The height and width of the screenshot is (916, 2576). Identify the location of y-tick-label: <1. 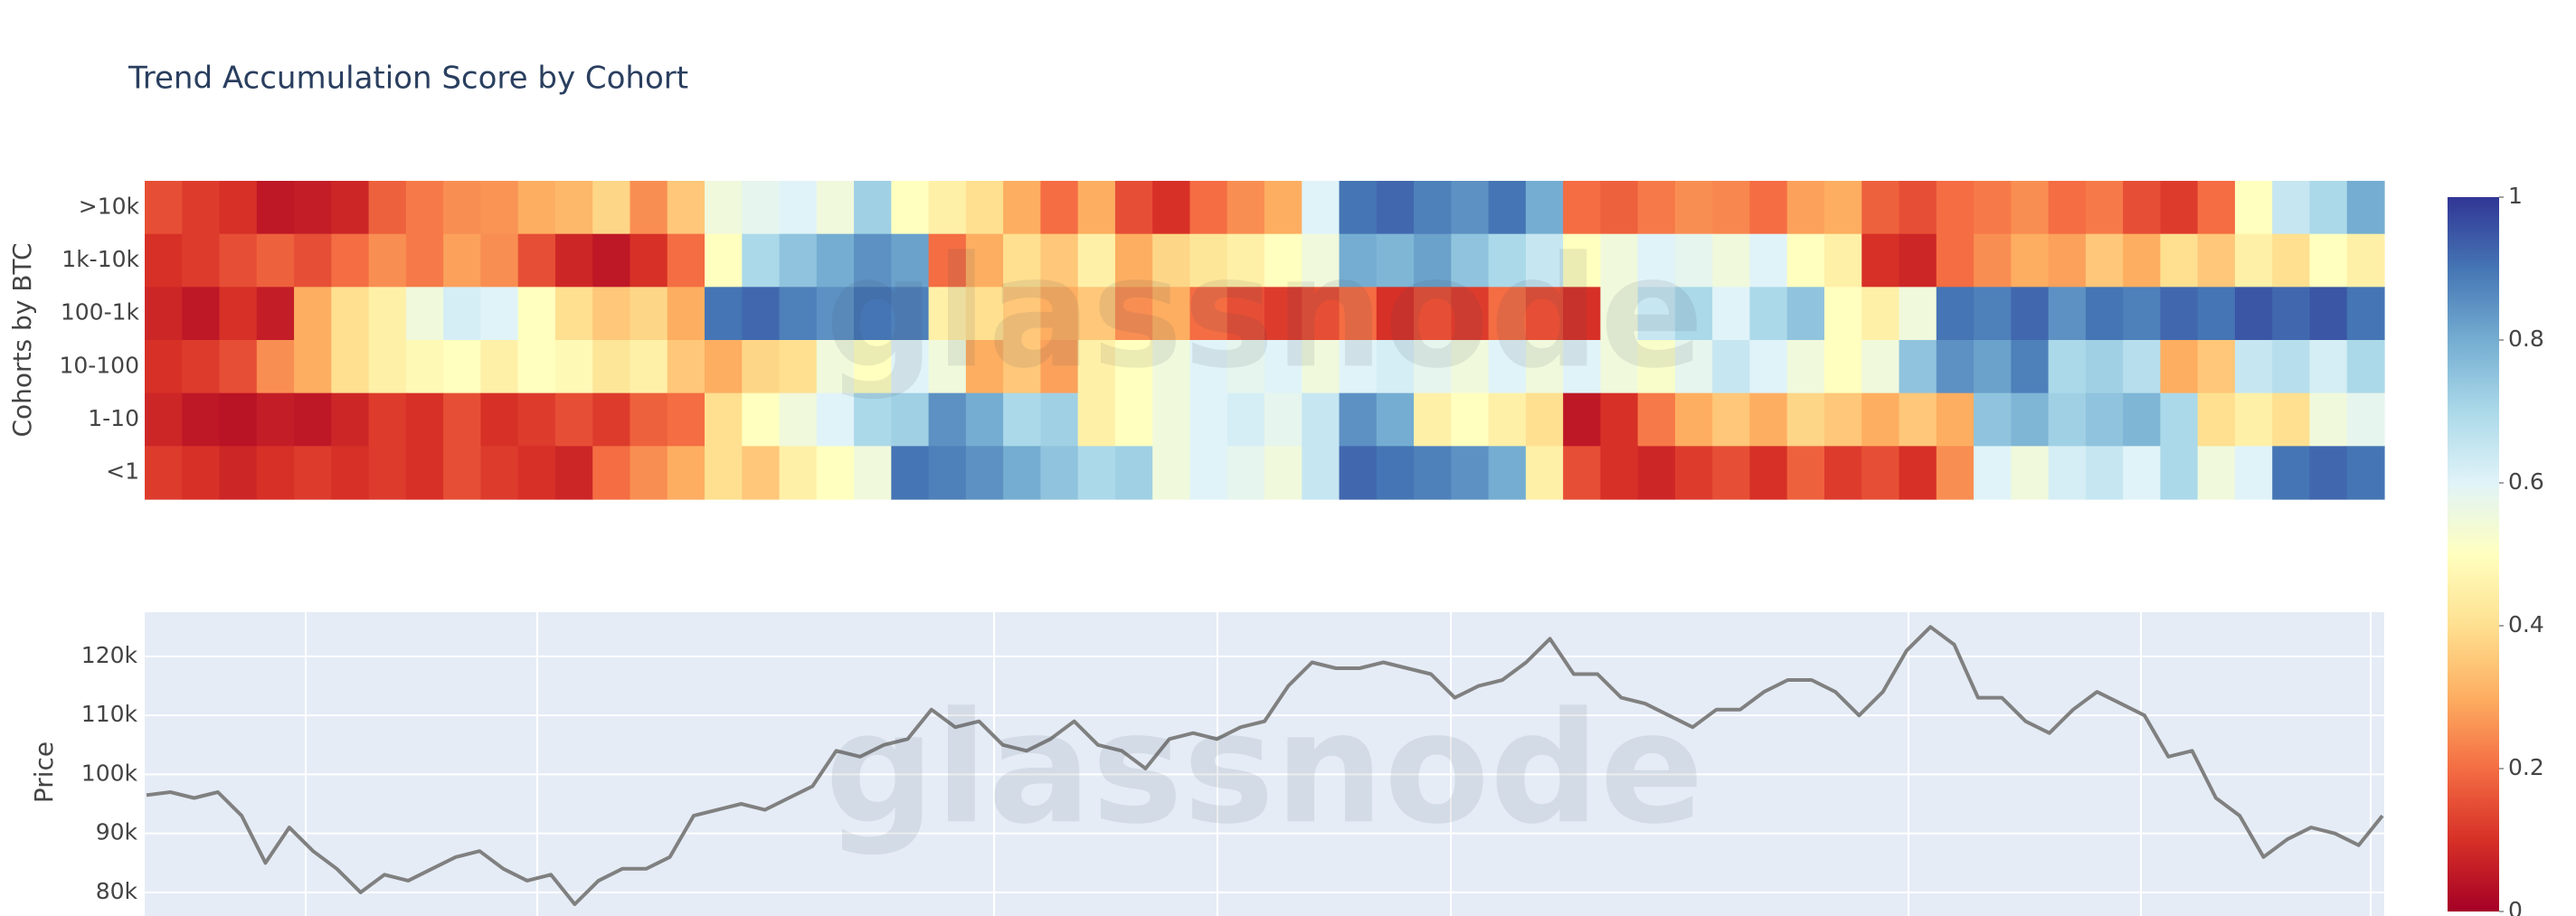
(122, 471).